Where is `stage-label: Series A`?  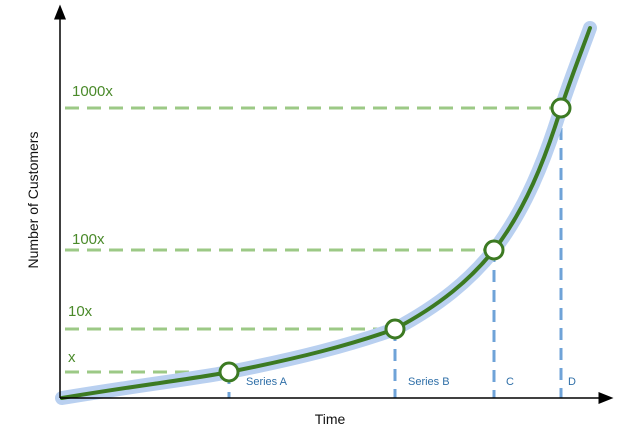 stage-label: Series A is located at coordinates (267, 382).